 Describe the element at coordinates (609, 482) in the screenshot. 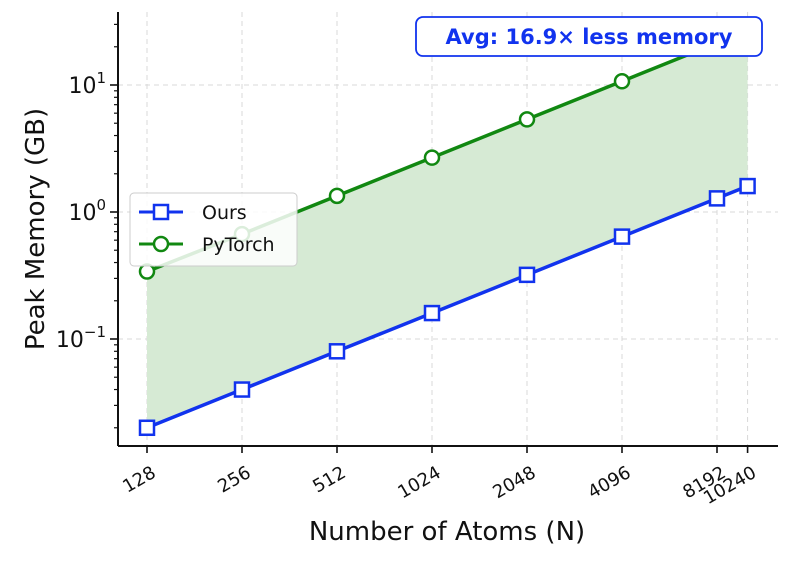

I see `x-tick-label: 4096` at that location.